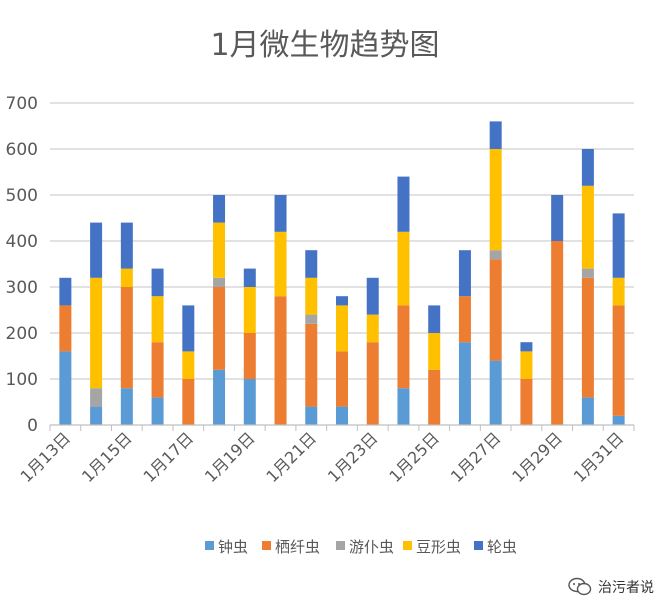 The width and height of the screenshot is (662, 603). I want to click on wechat-icon, so click(580, 586).